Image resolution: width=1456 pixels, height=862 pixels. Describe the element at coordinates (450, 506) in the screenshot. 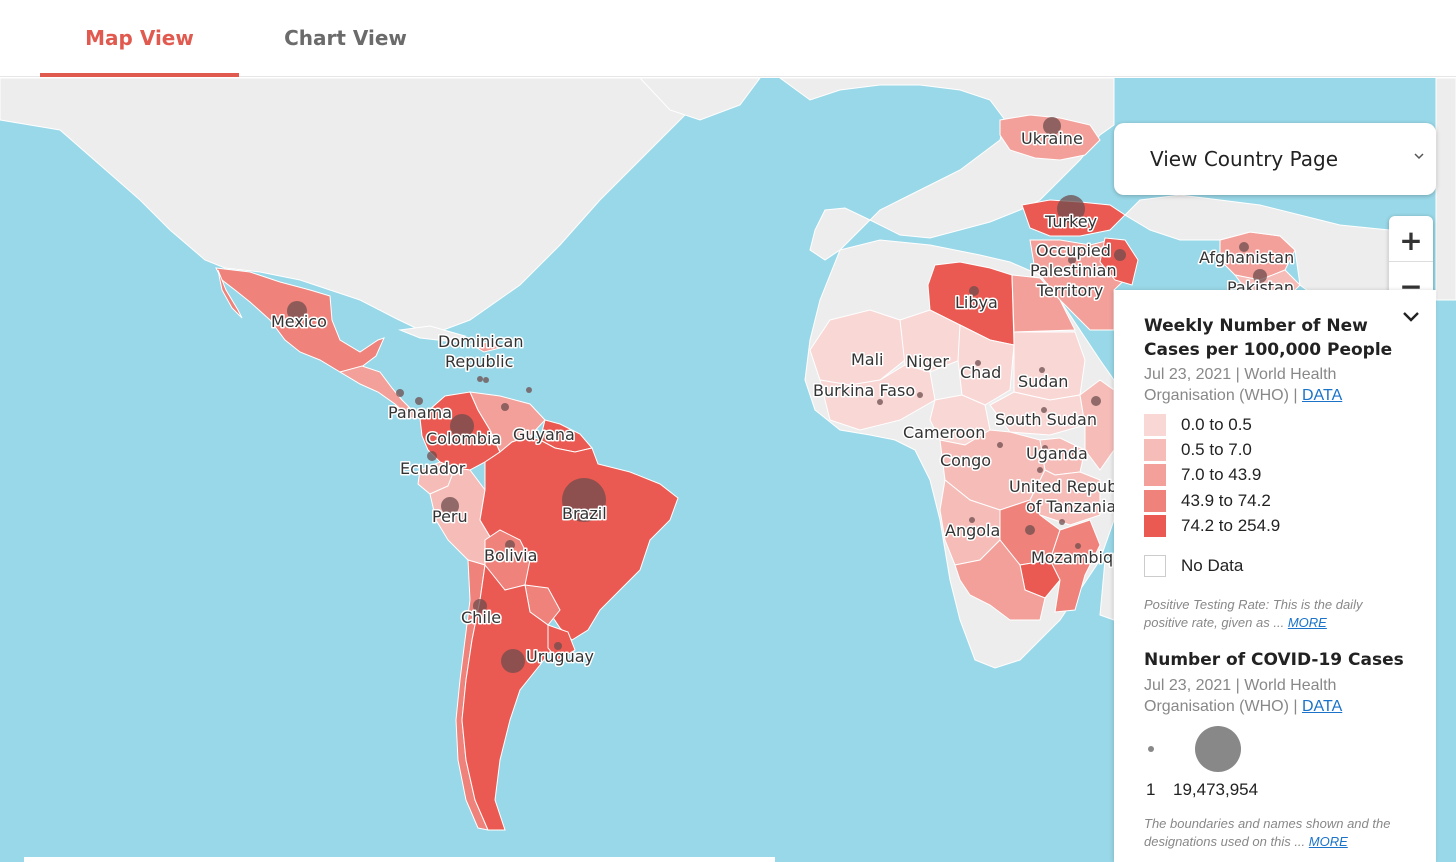

I see `bubble-peru` at that location.